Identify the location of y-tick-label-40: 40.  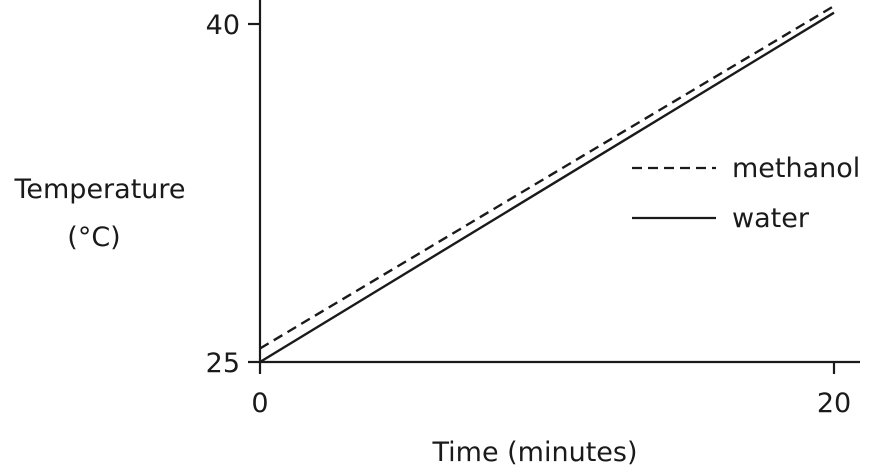
(223, 25).